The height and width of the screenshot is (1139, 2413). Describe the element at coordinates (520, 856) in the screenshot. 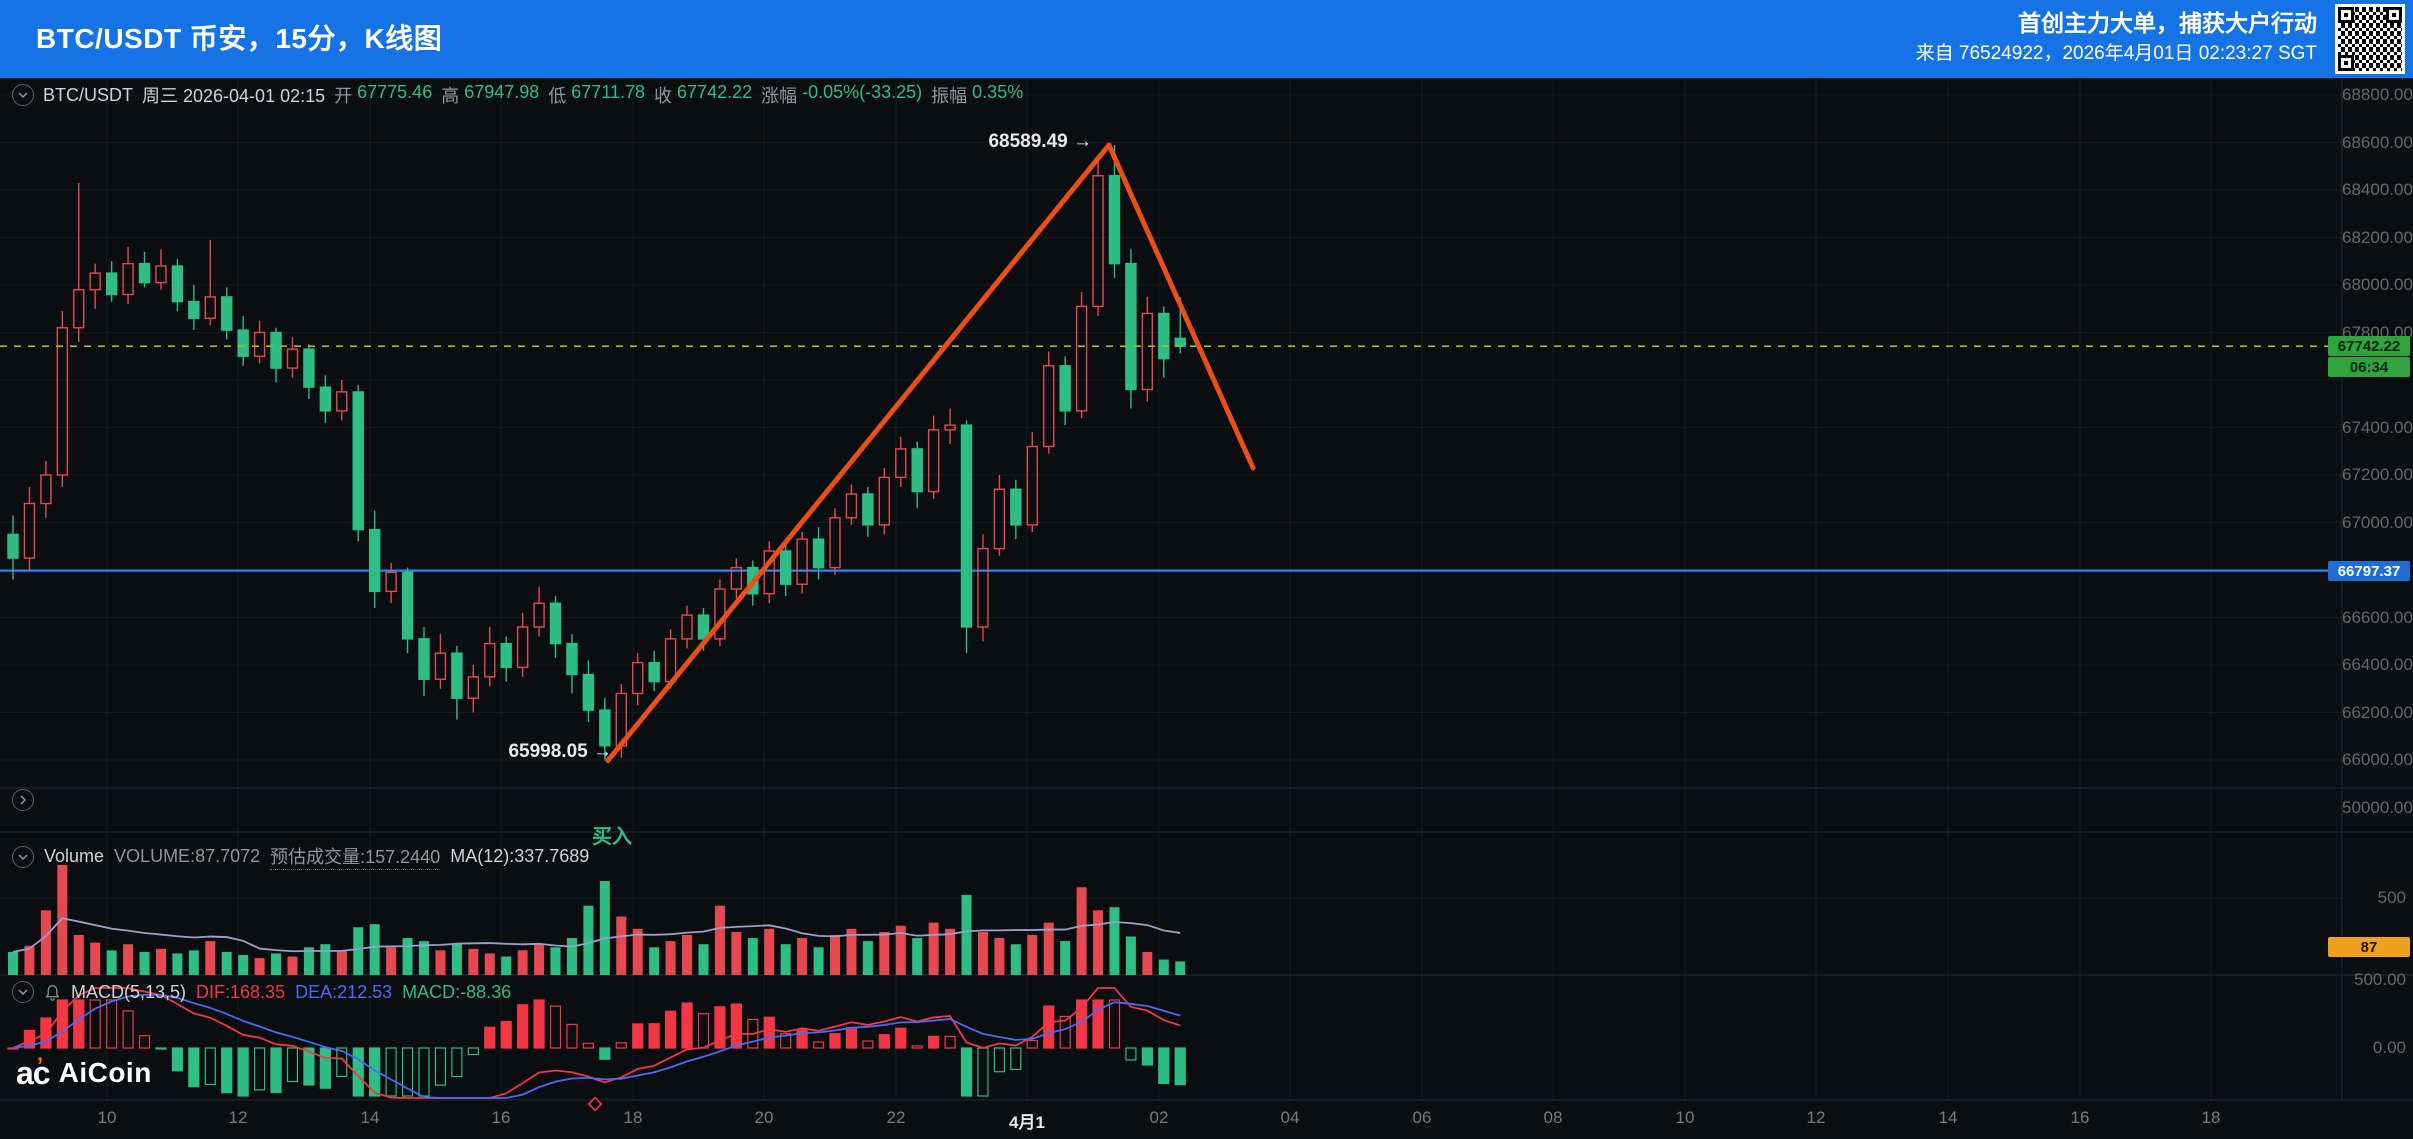

I see `volume-ma-value: MA(12):337.7689` at that location.